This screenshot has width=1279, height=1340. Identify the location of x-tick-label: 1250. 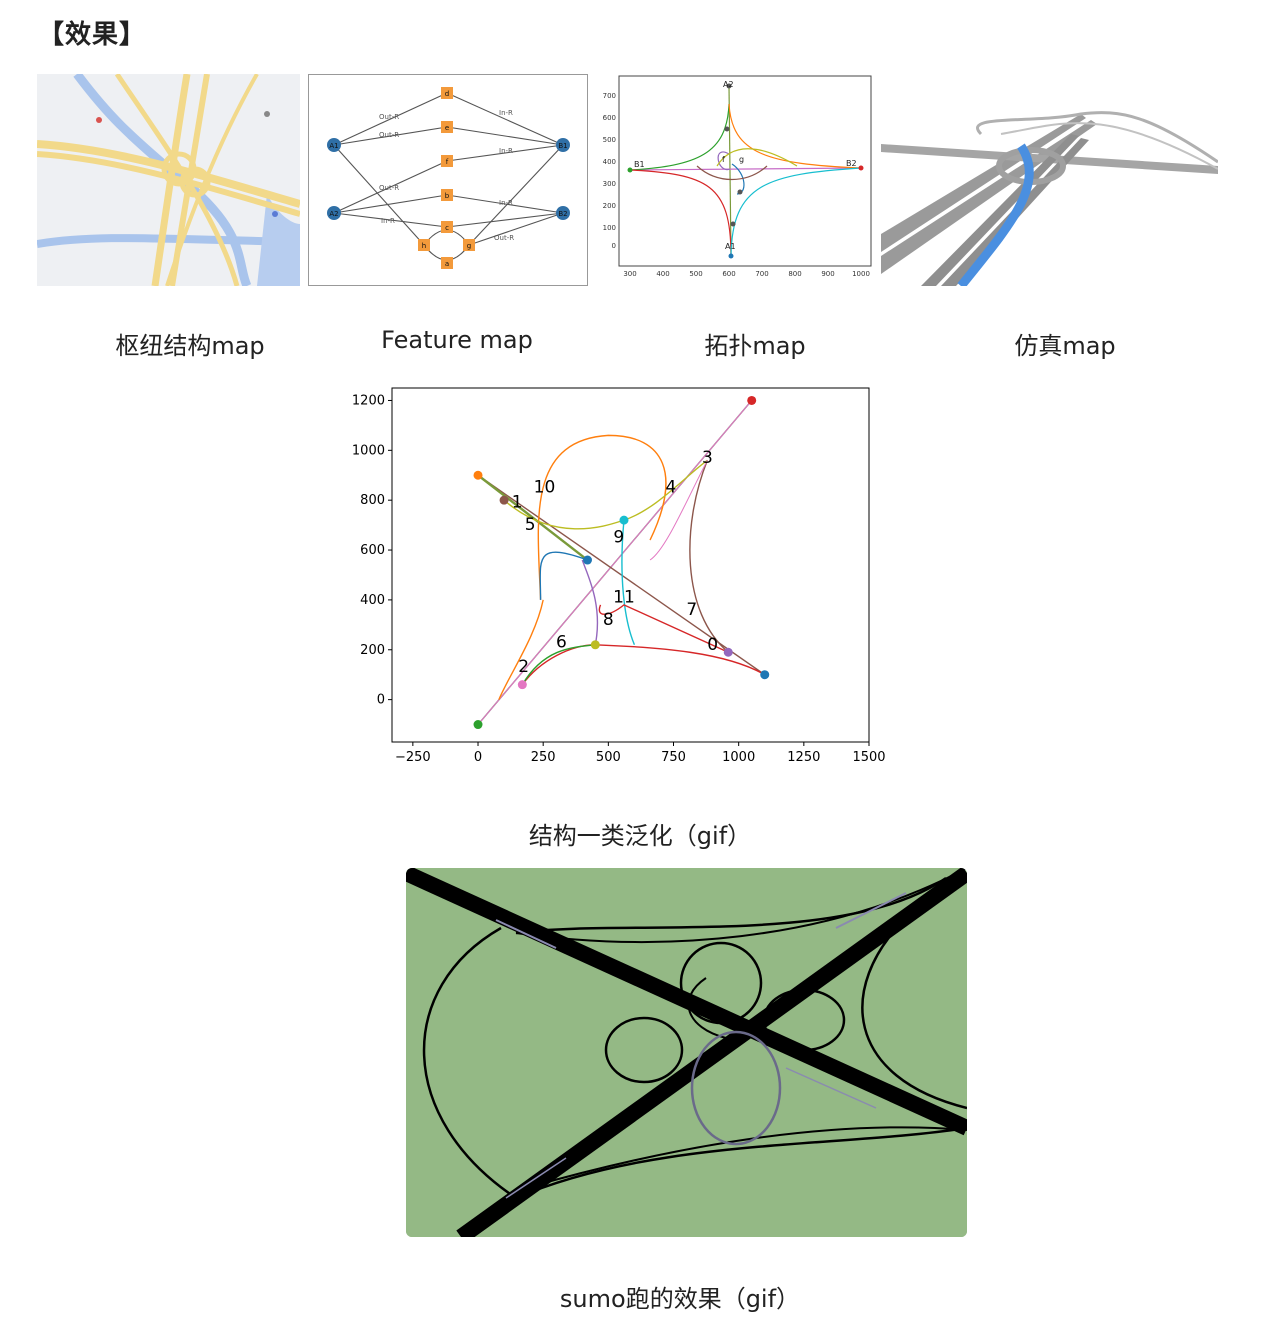
(803, 757).